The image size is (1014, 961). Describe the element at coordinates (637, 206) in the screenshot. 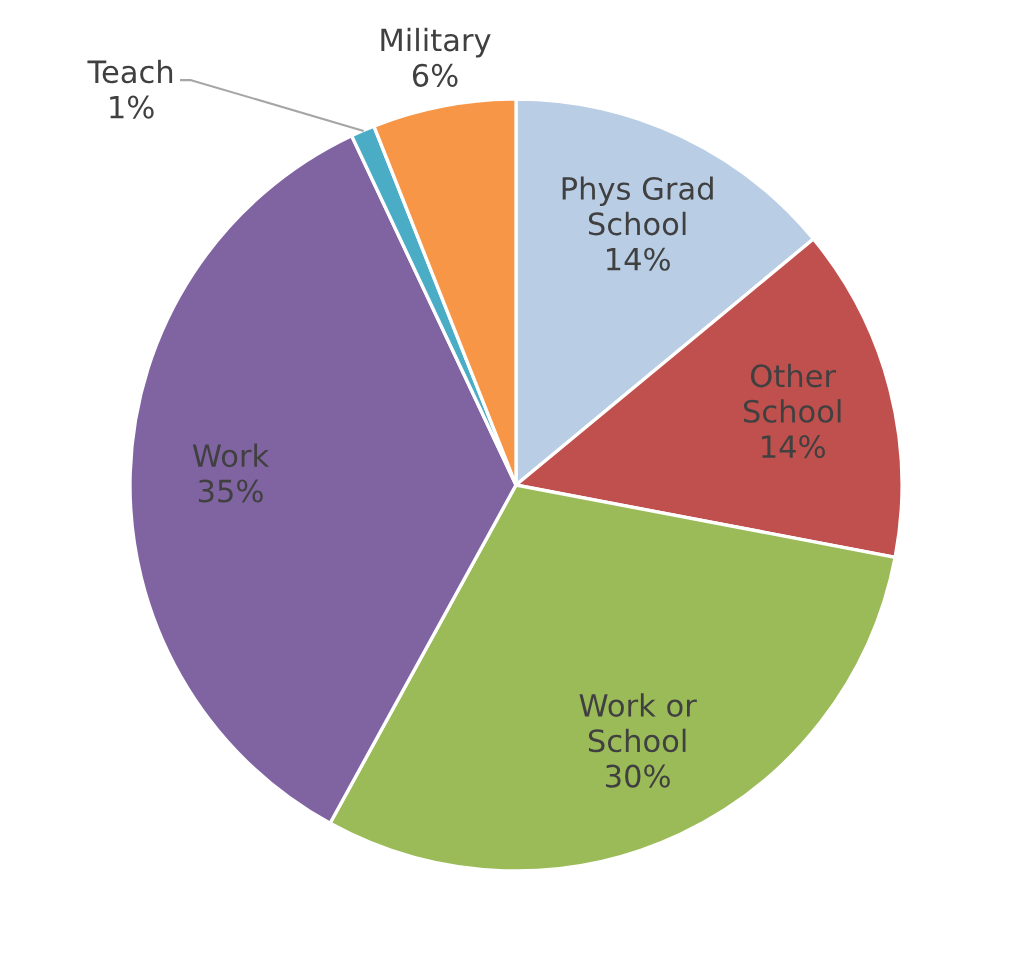

I see `slice-label: Phys Grad School` at that location.